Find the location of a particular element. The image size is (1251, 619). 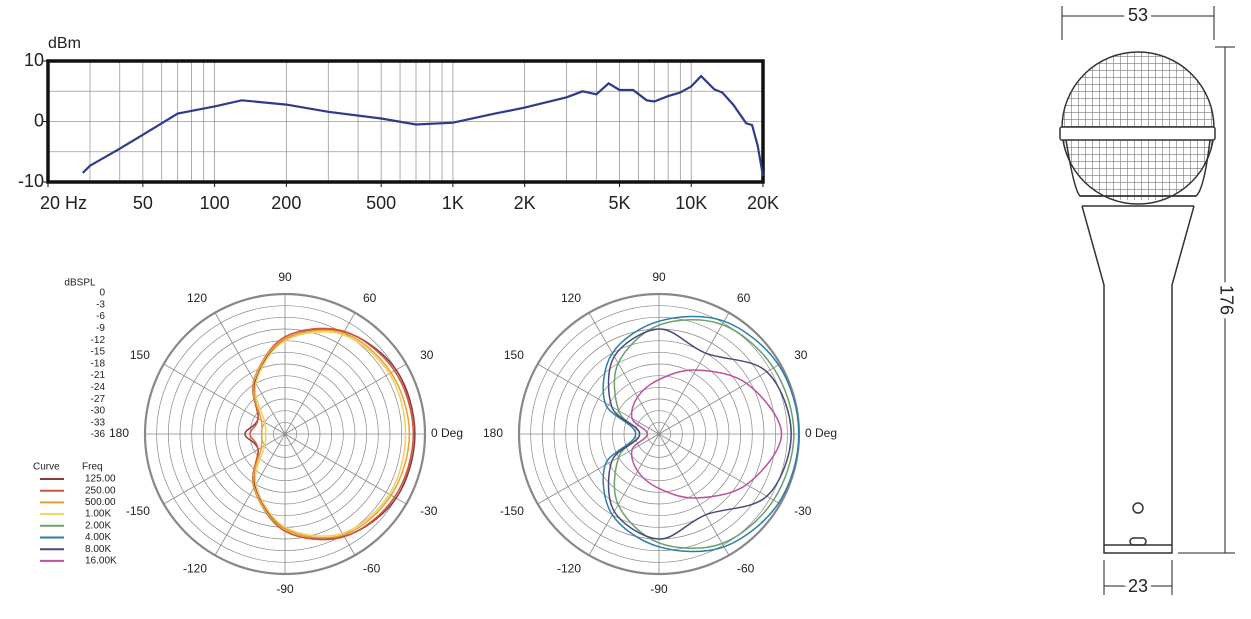

y-tick-label: 0 is located at coordinates (39, 120).